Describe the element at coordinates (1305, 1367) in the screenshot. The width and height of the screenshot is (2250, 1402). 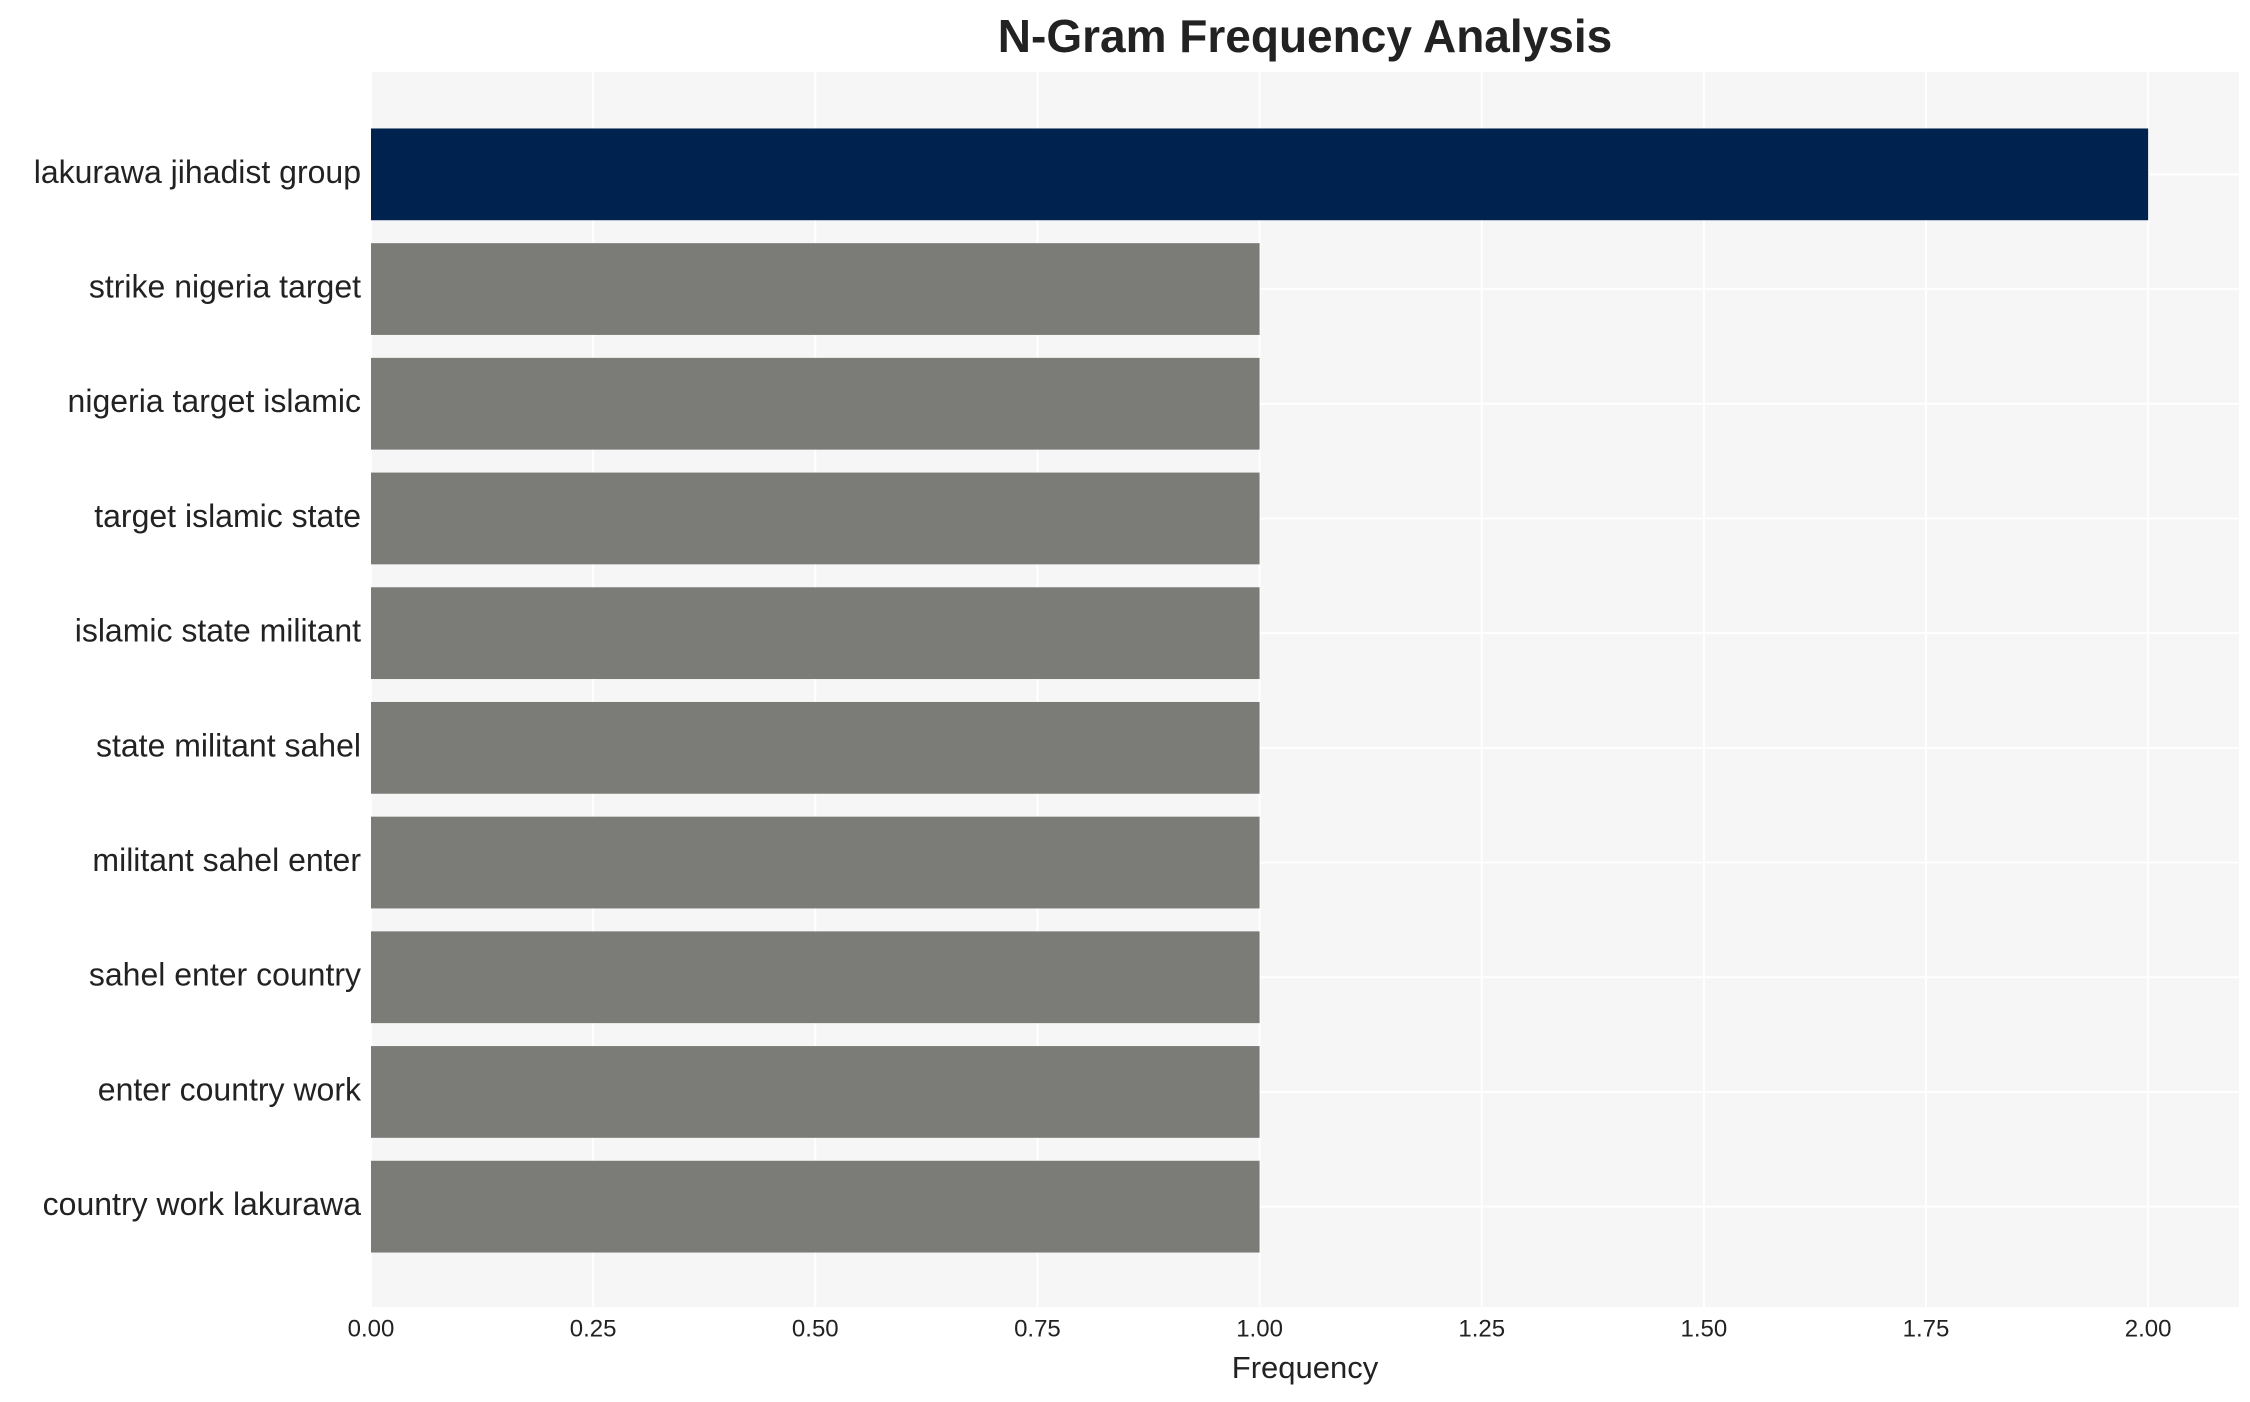
I see `x-axis-label: Frequency` at that location.